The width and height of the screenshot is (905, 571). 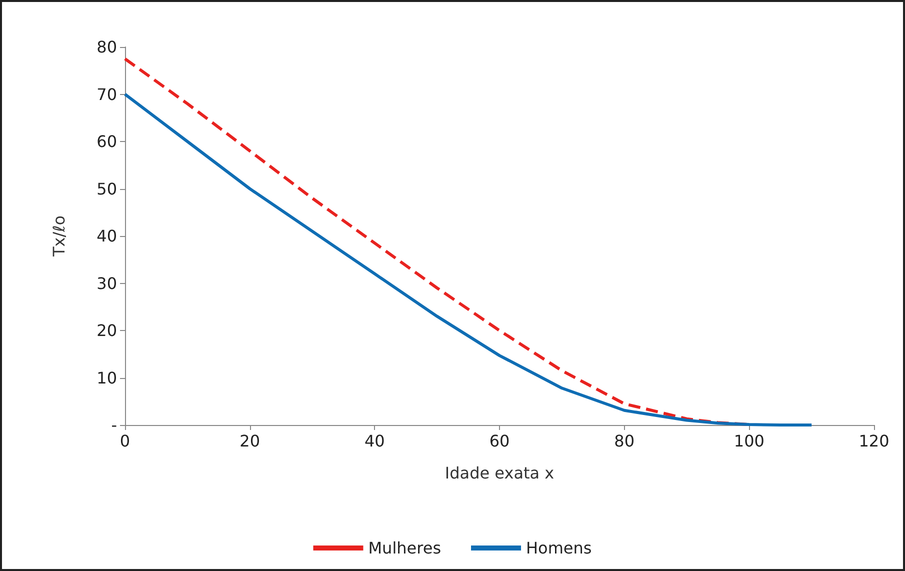 What do you see at coordinates (749, 441) in the screenshot?
I see `x-tick-label: 100` at bounding box center [749, 441].